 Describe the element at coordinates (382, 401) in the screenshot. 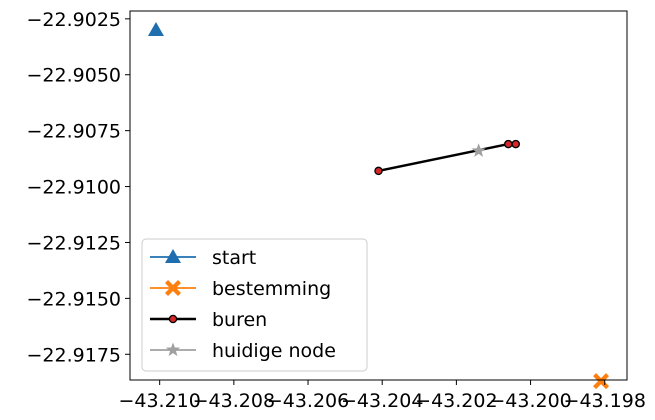

I see `x-tick-label: −43.204` at that location.